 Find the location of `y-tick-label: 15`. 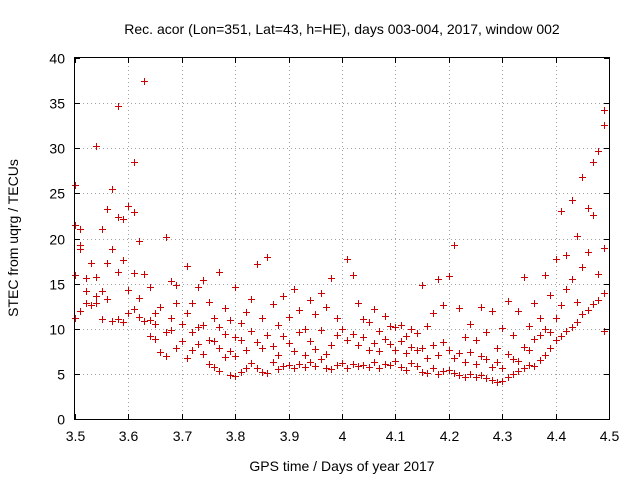

y-tick-label: 15 is located at coordinates (57, 285).